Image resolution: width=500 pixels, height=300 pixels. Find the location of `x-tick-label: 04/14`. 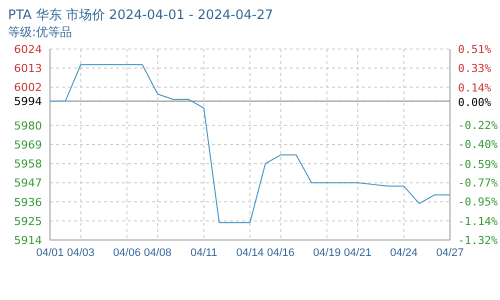

x-tick-label: 04/14 is located at coordinates (250, 252).